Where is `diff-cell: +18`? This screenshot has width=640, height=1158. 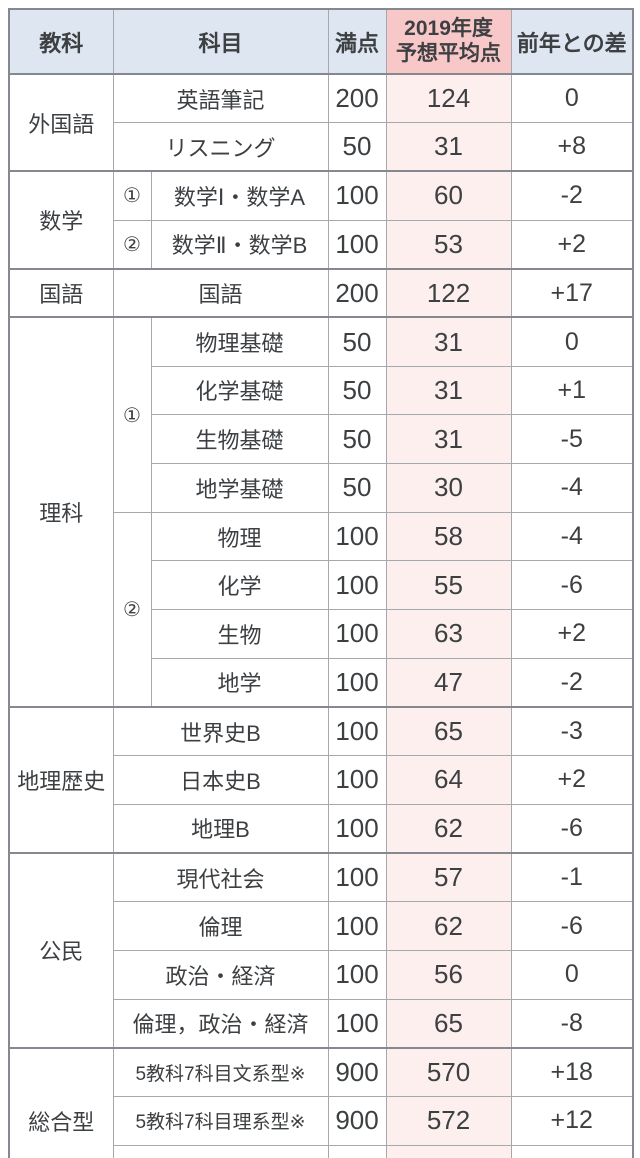
diff-cell: +18 is located at coordinates (572, 1071).